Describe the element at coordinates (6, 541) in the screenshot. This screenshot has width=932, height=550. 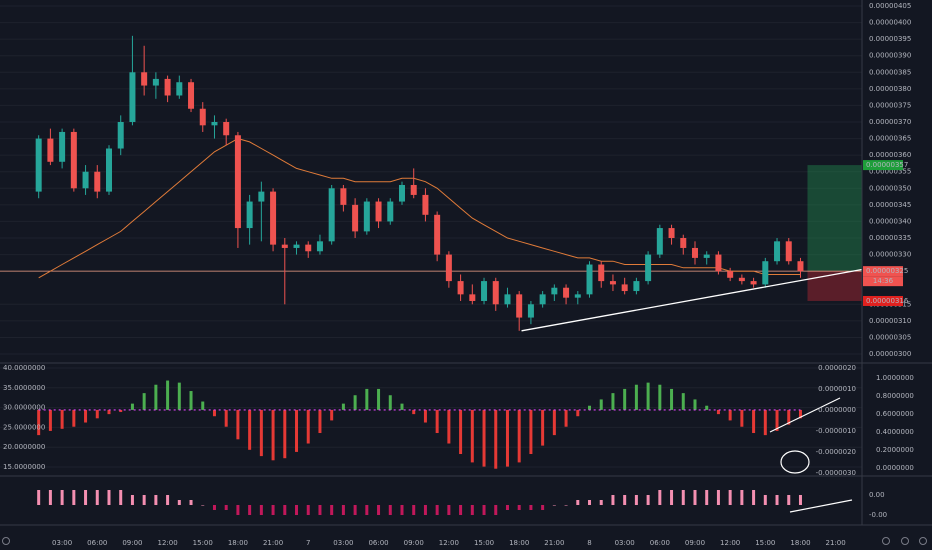
I see `settings-icon` at that location.